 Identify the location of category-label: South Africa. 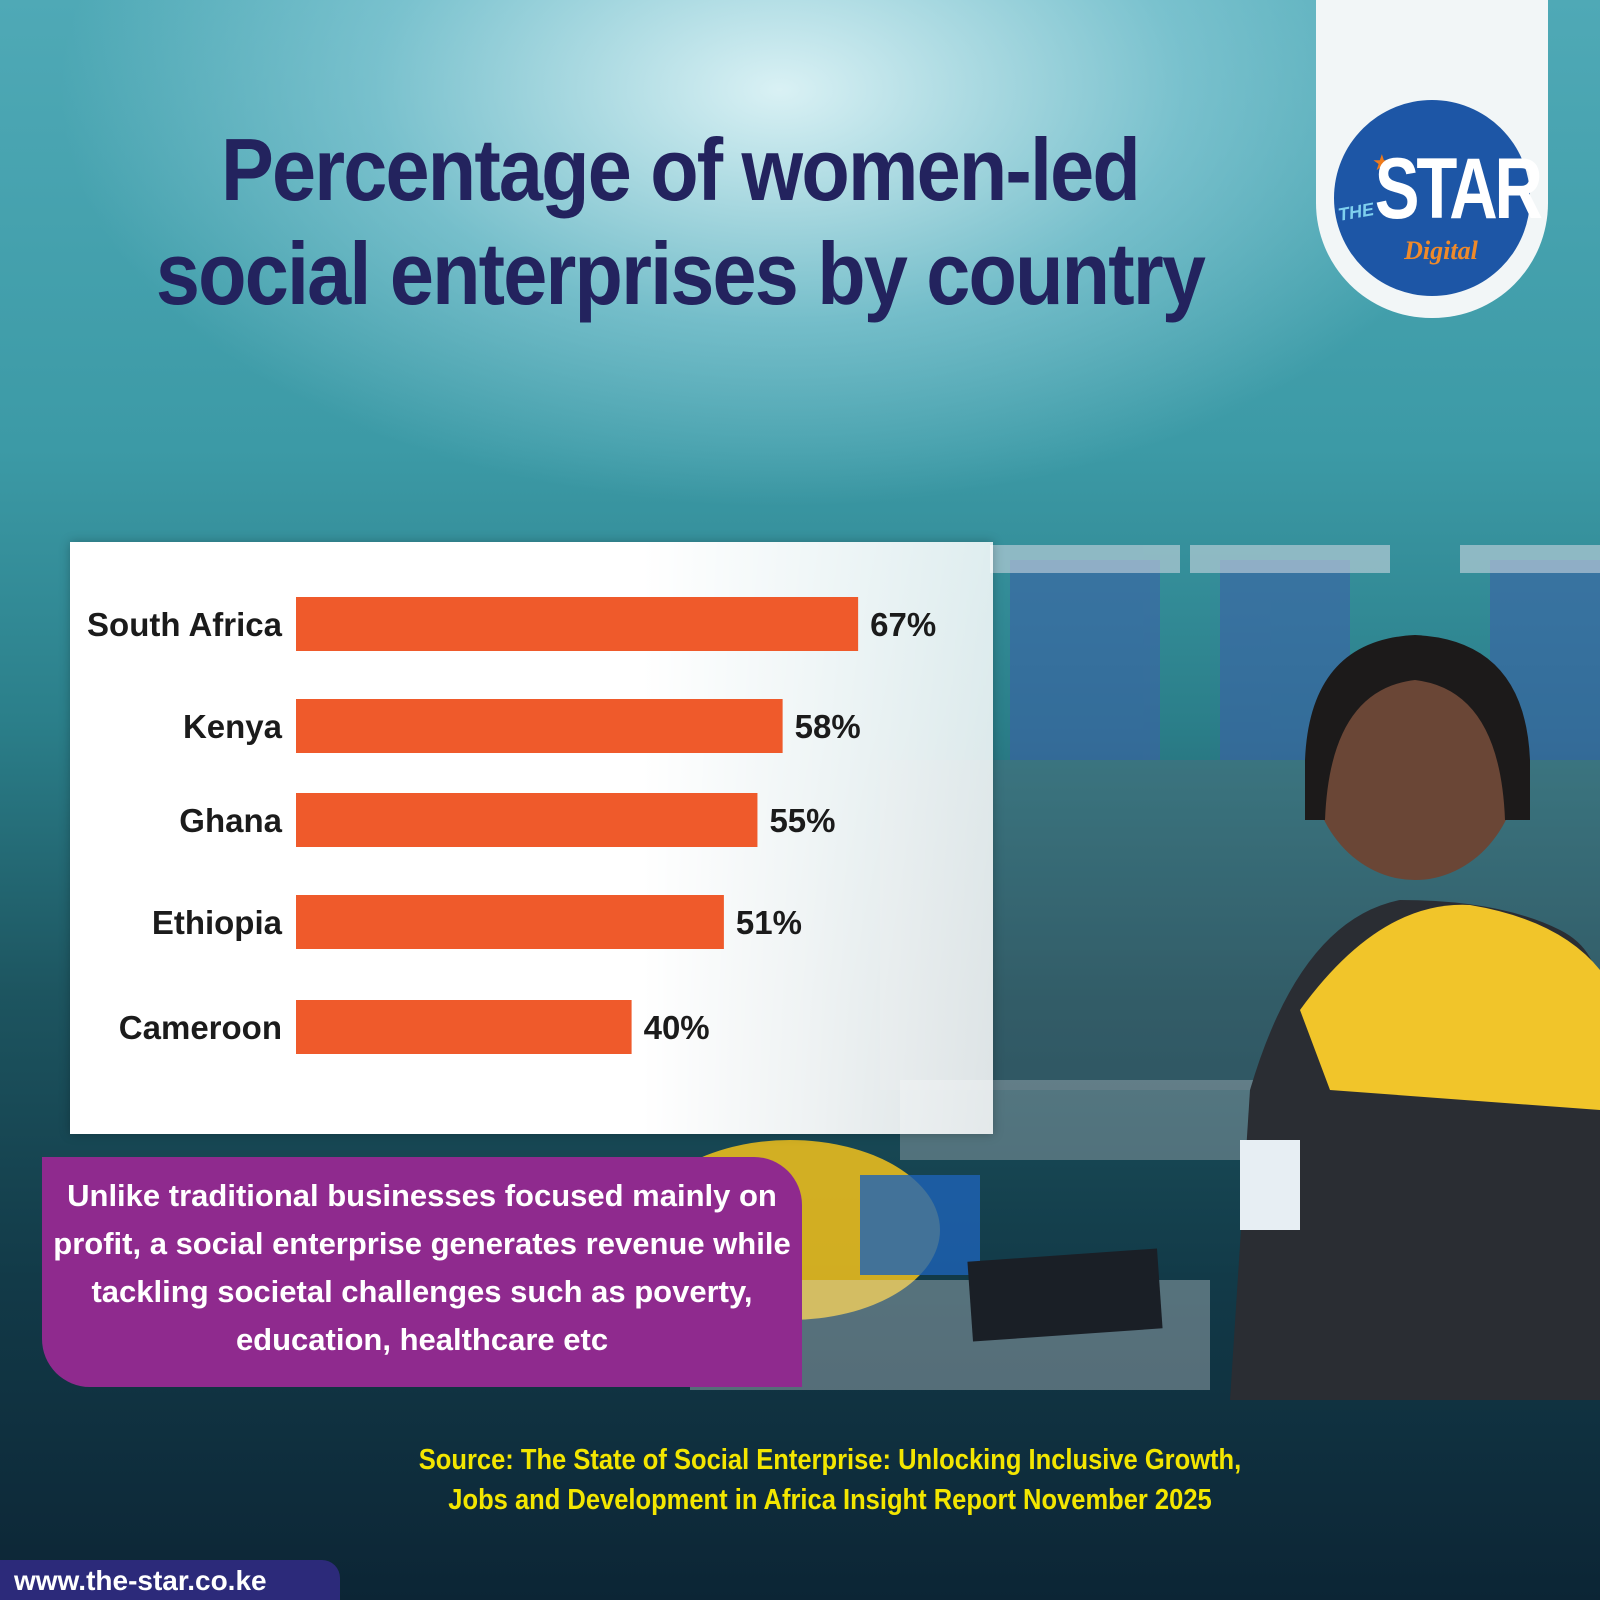
(185, 624).